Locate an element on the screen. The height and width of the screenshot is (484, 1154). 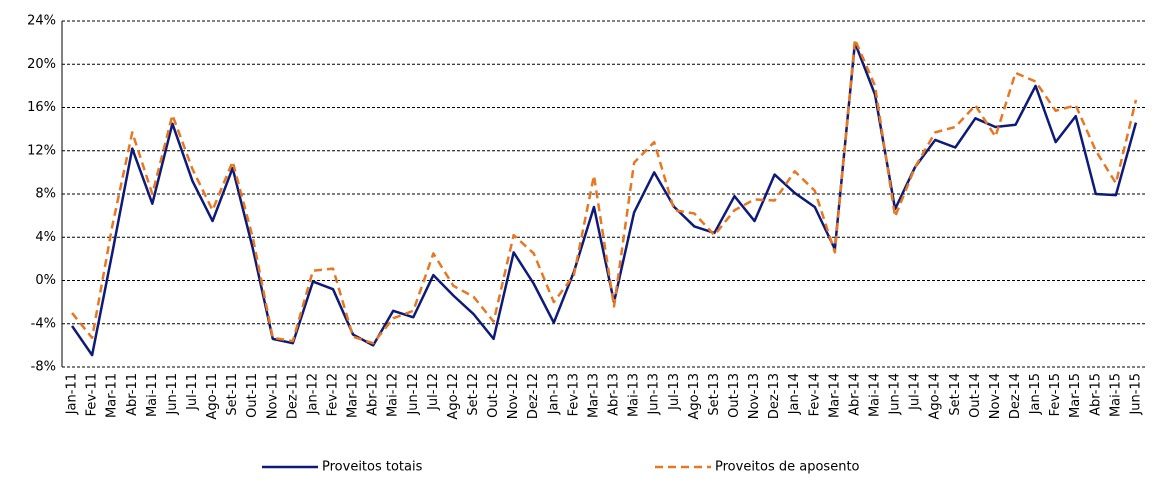
x-tick-label: Mar-13 is located at coordinates (593, 395).